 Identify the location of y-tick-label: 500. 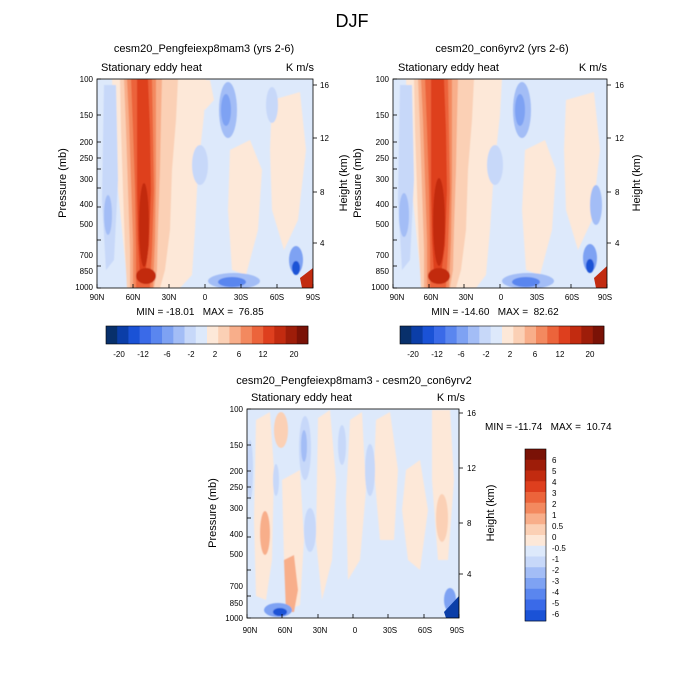
(87, 224).